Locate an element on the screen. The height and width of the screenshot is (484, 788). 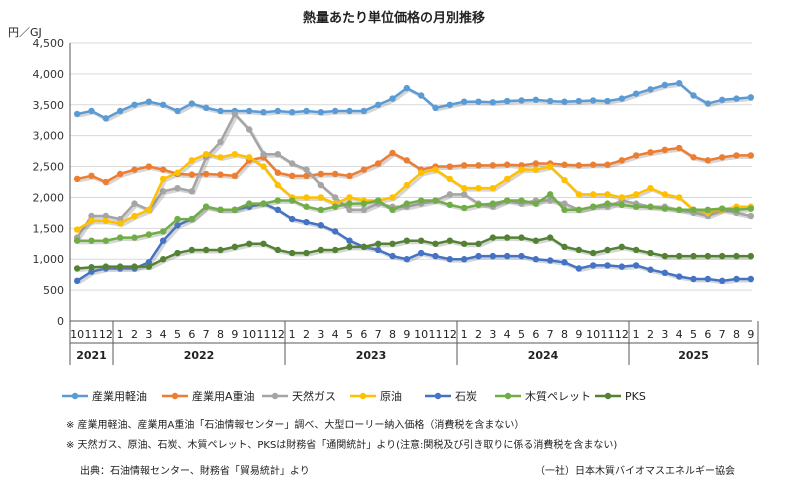
x-month-label: 8 is located at coordinates (736, 334).